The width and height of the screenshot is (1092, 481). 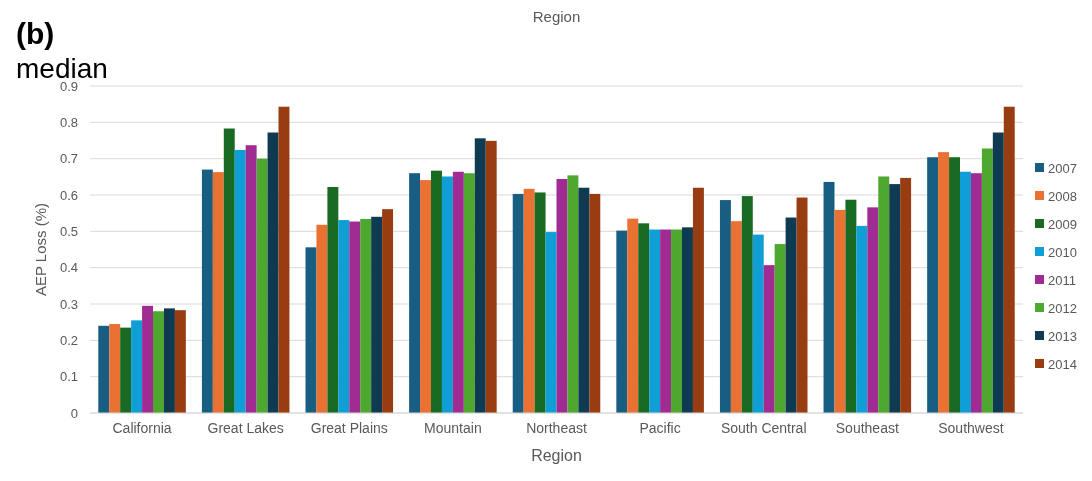 What do you see at coordinates (660, 428) in the screenshot?
I see `x-tick-label: Pacific` at bounding box center [660, 428].